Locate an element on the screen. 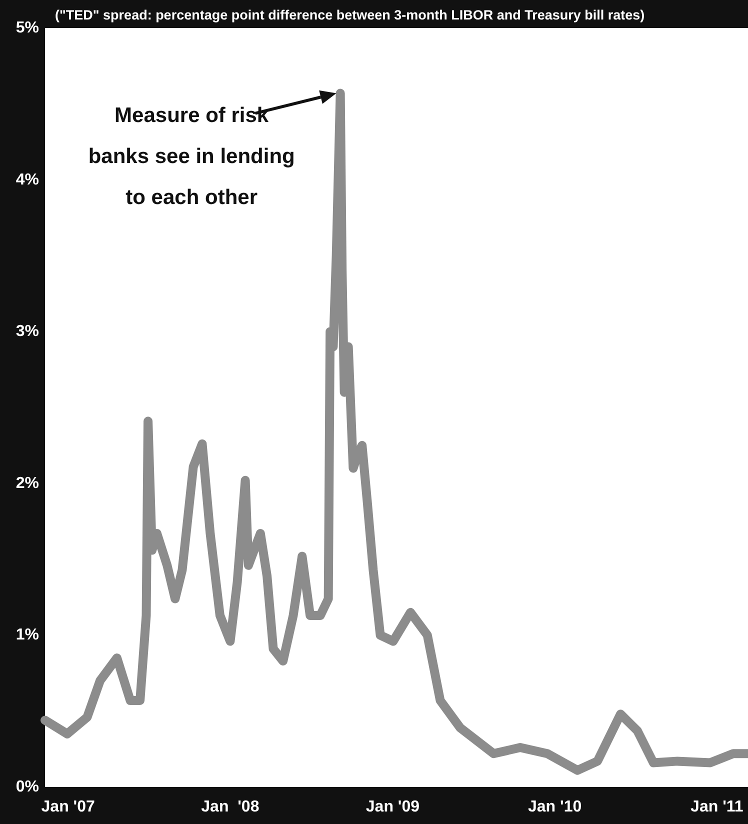 This screenshot has width=748, height=824. x-tick-label: Jan '07 is located at coordinates (68, 807).